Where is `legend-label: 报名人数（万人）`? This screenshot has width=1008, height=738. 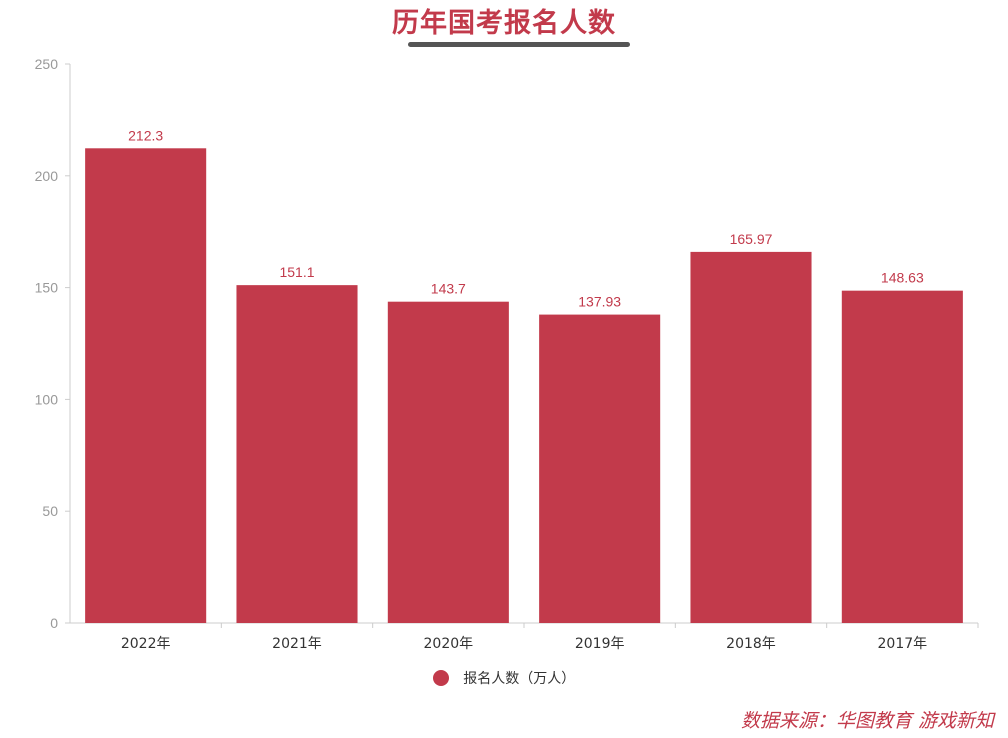
legend-label: 报名人数（万人） is located at coordinates (519, 679).